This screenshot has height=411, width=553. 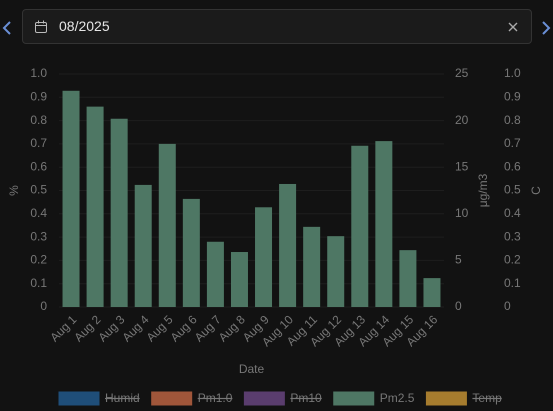 I want to click on x-tick-label: Aug 3, so click(x=111, y=328).